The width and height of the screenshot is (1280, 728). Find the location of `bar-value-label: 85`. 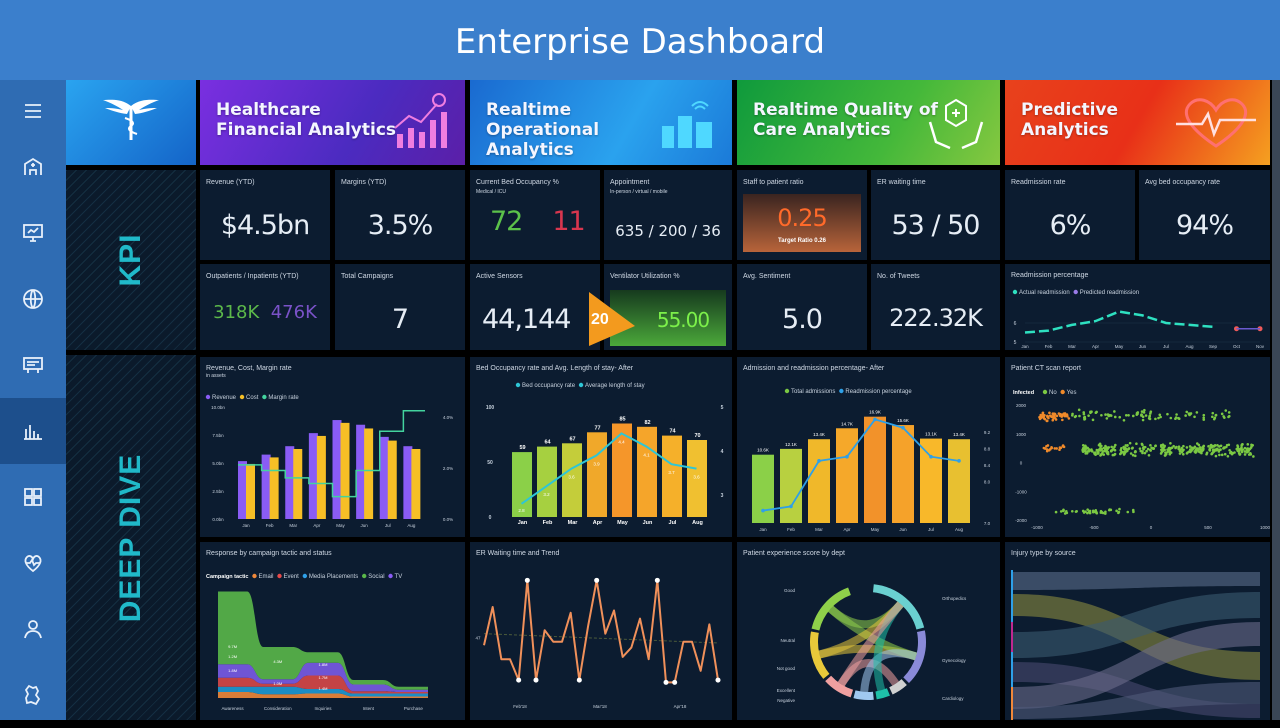

bar-value-label: 85 is located at coordinates (622, 420).